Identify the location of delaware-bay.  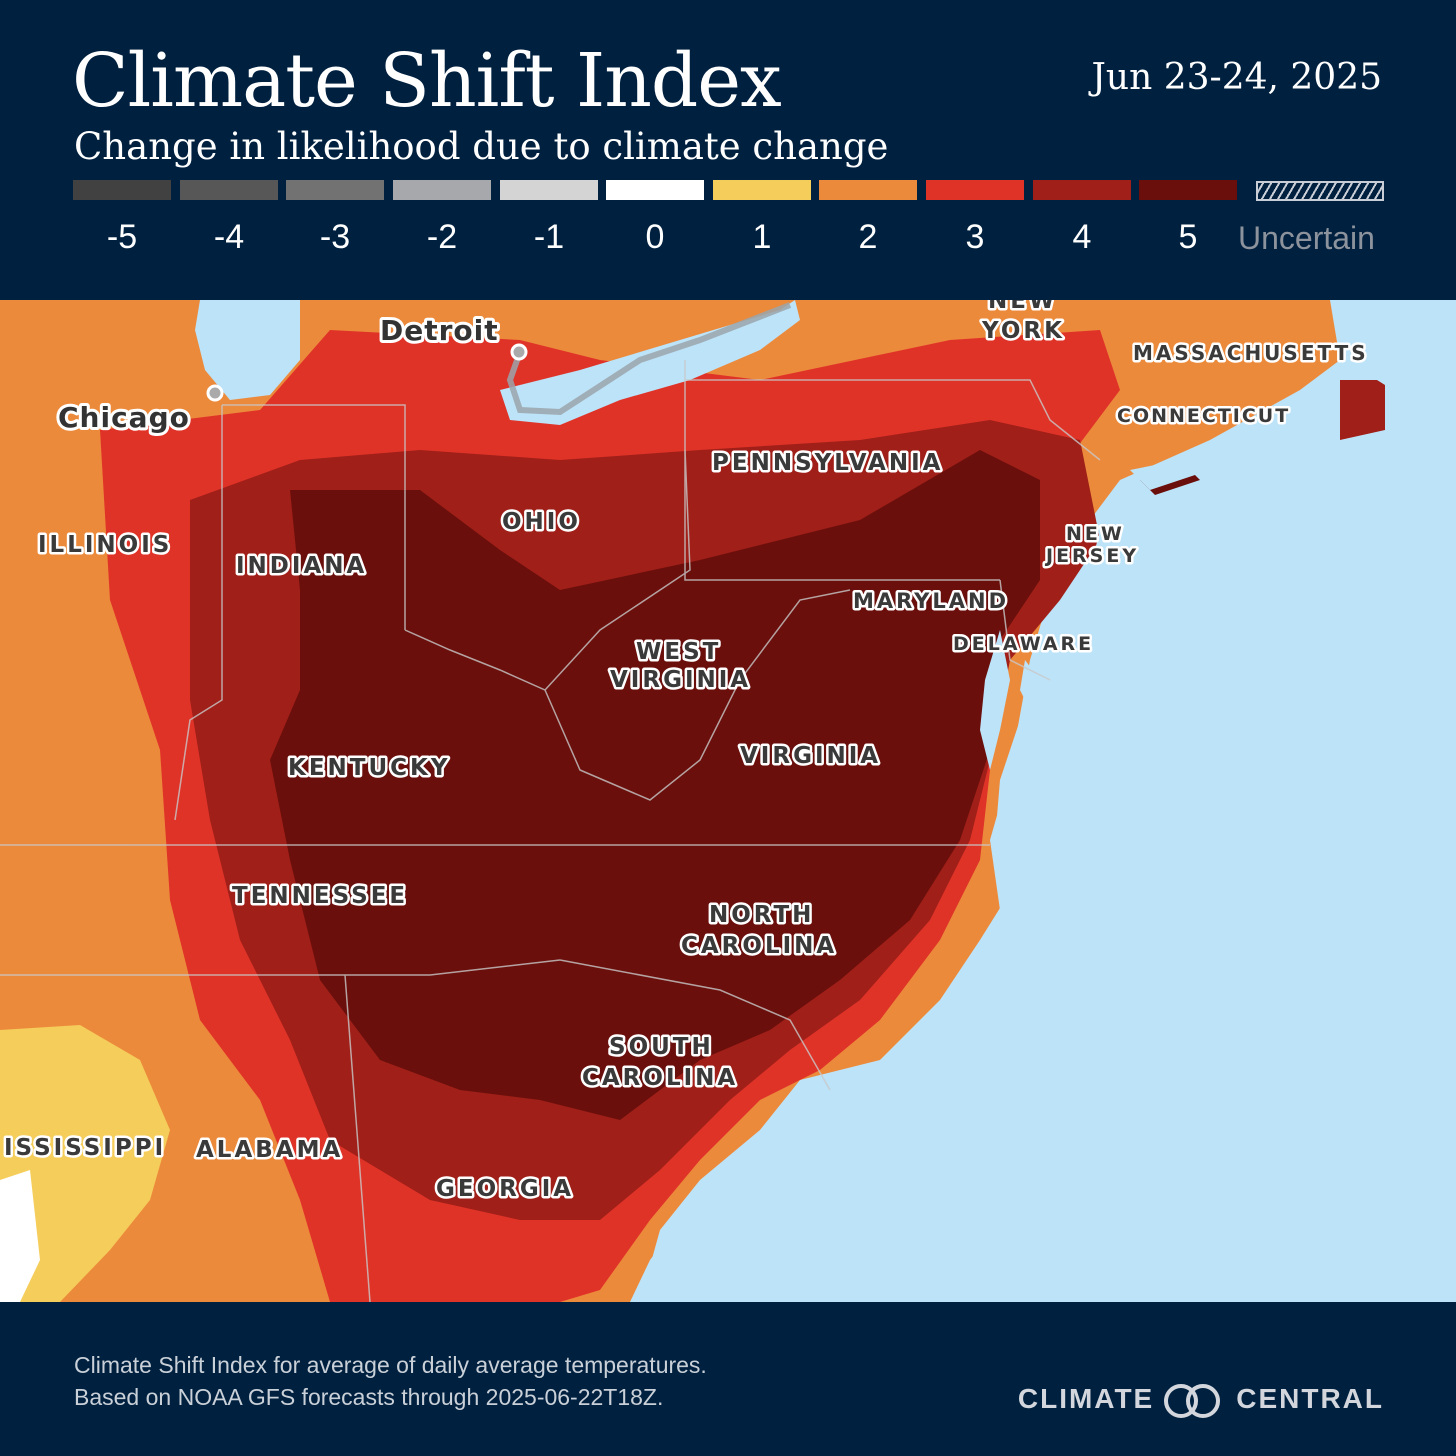
(1030, 685).